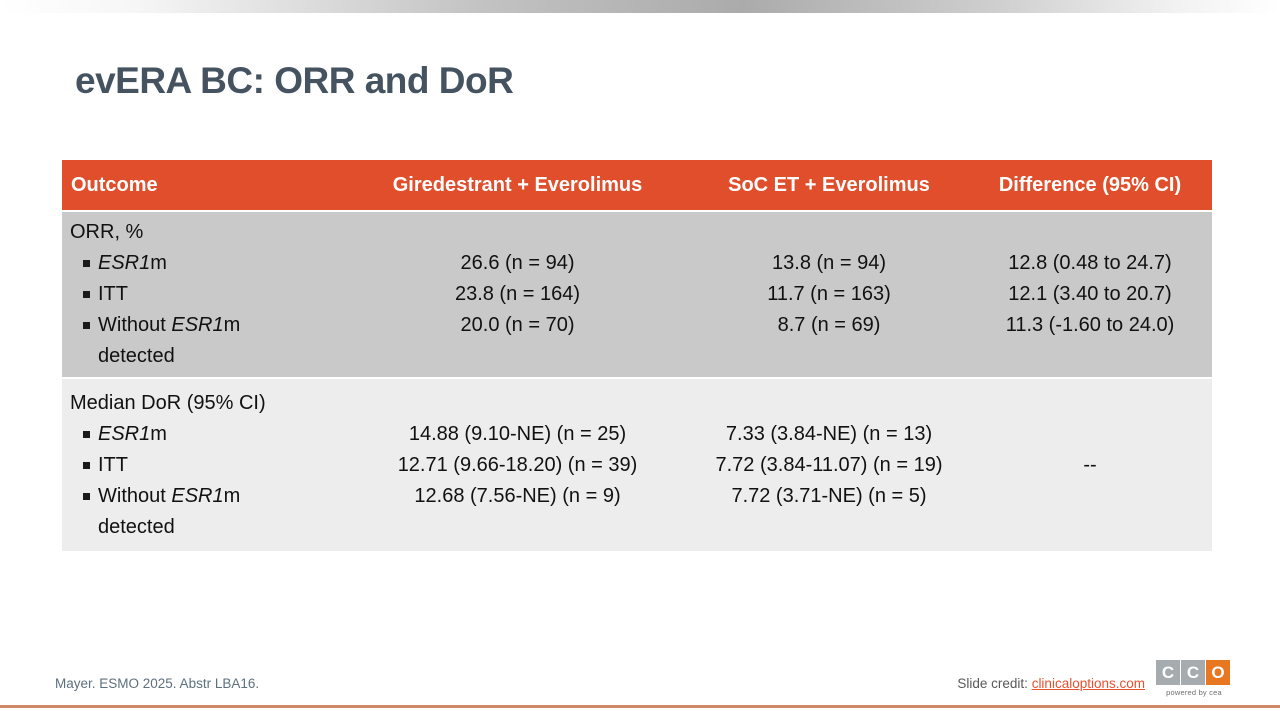  What do you see at coordinates (168, 403) in the screenshot?
I see `section-label: Median DoR (95% CI)` at bounding box center [168, 403].